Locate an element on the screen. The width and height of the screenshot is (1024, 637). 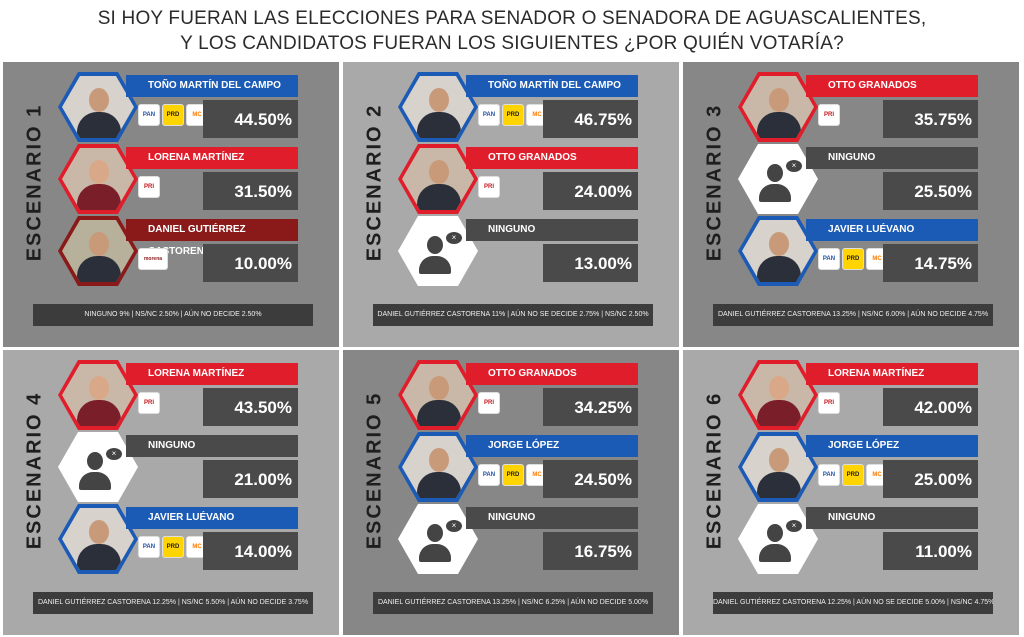
scenario-label-5: ESCENARIO 5 is located at coordinates (375, 470).